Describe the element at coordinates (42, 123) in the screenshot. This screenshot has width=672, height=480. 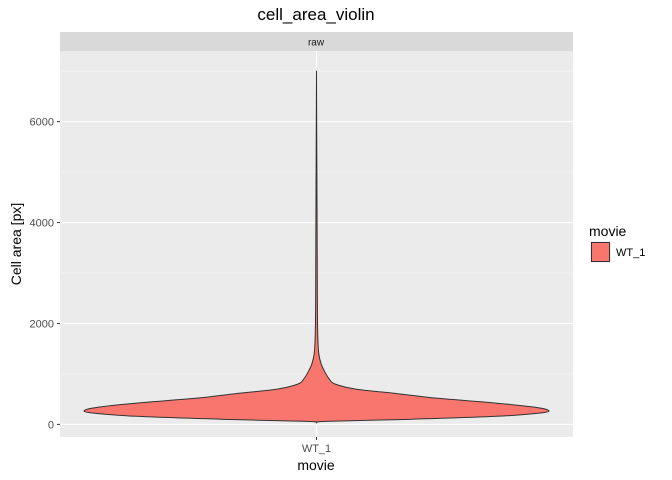
I see `y-tick-label: 6000` at that location.